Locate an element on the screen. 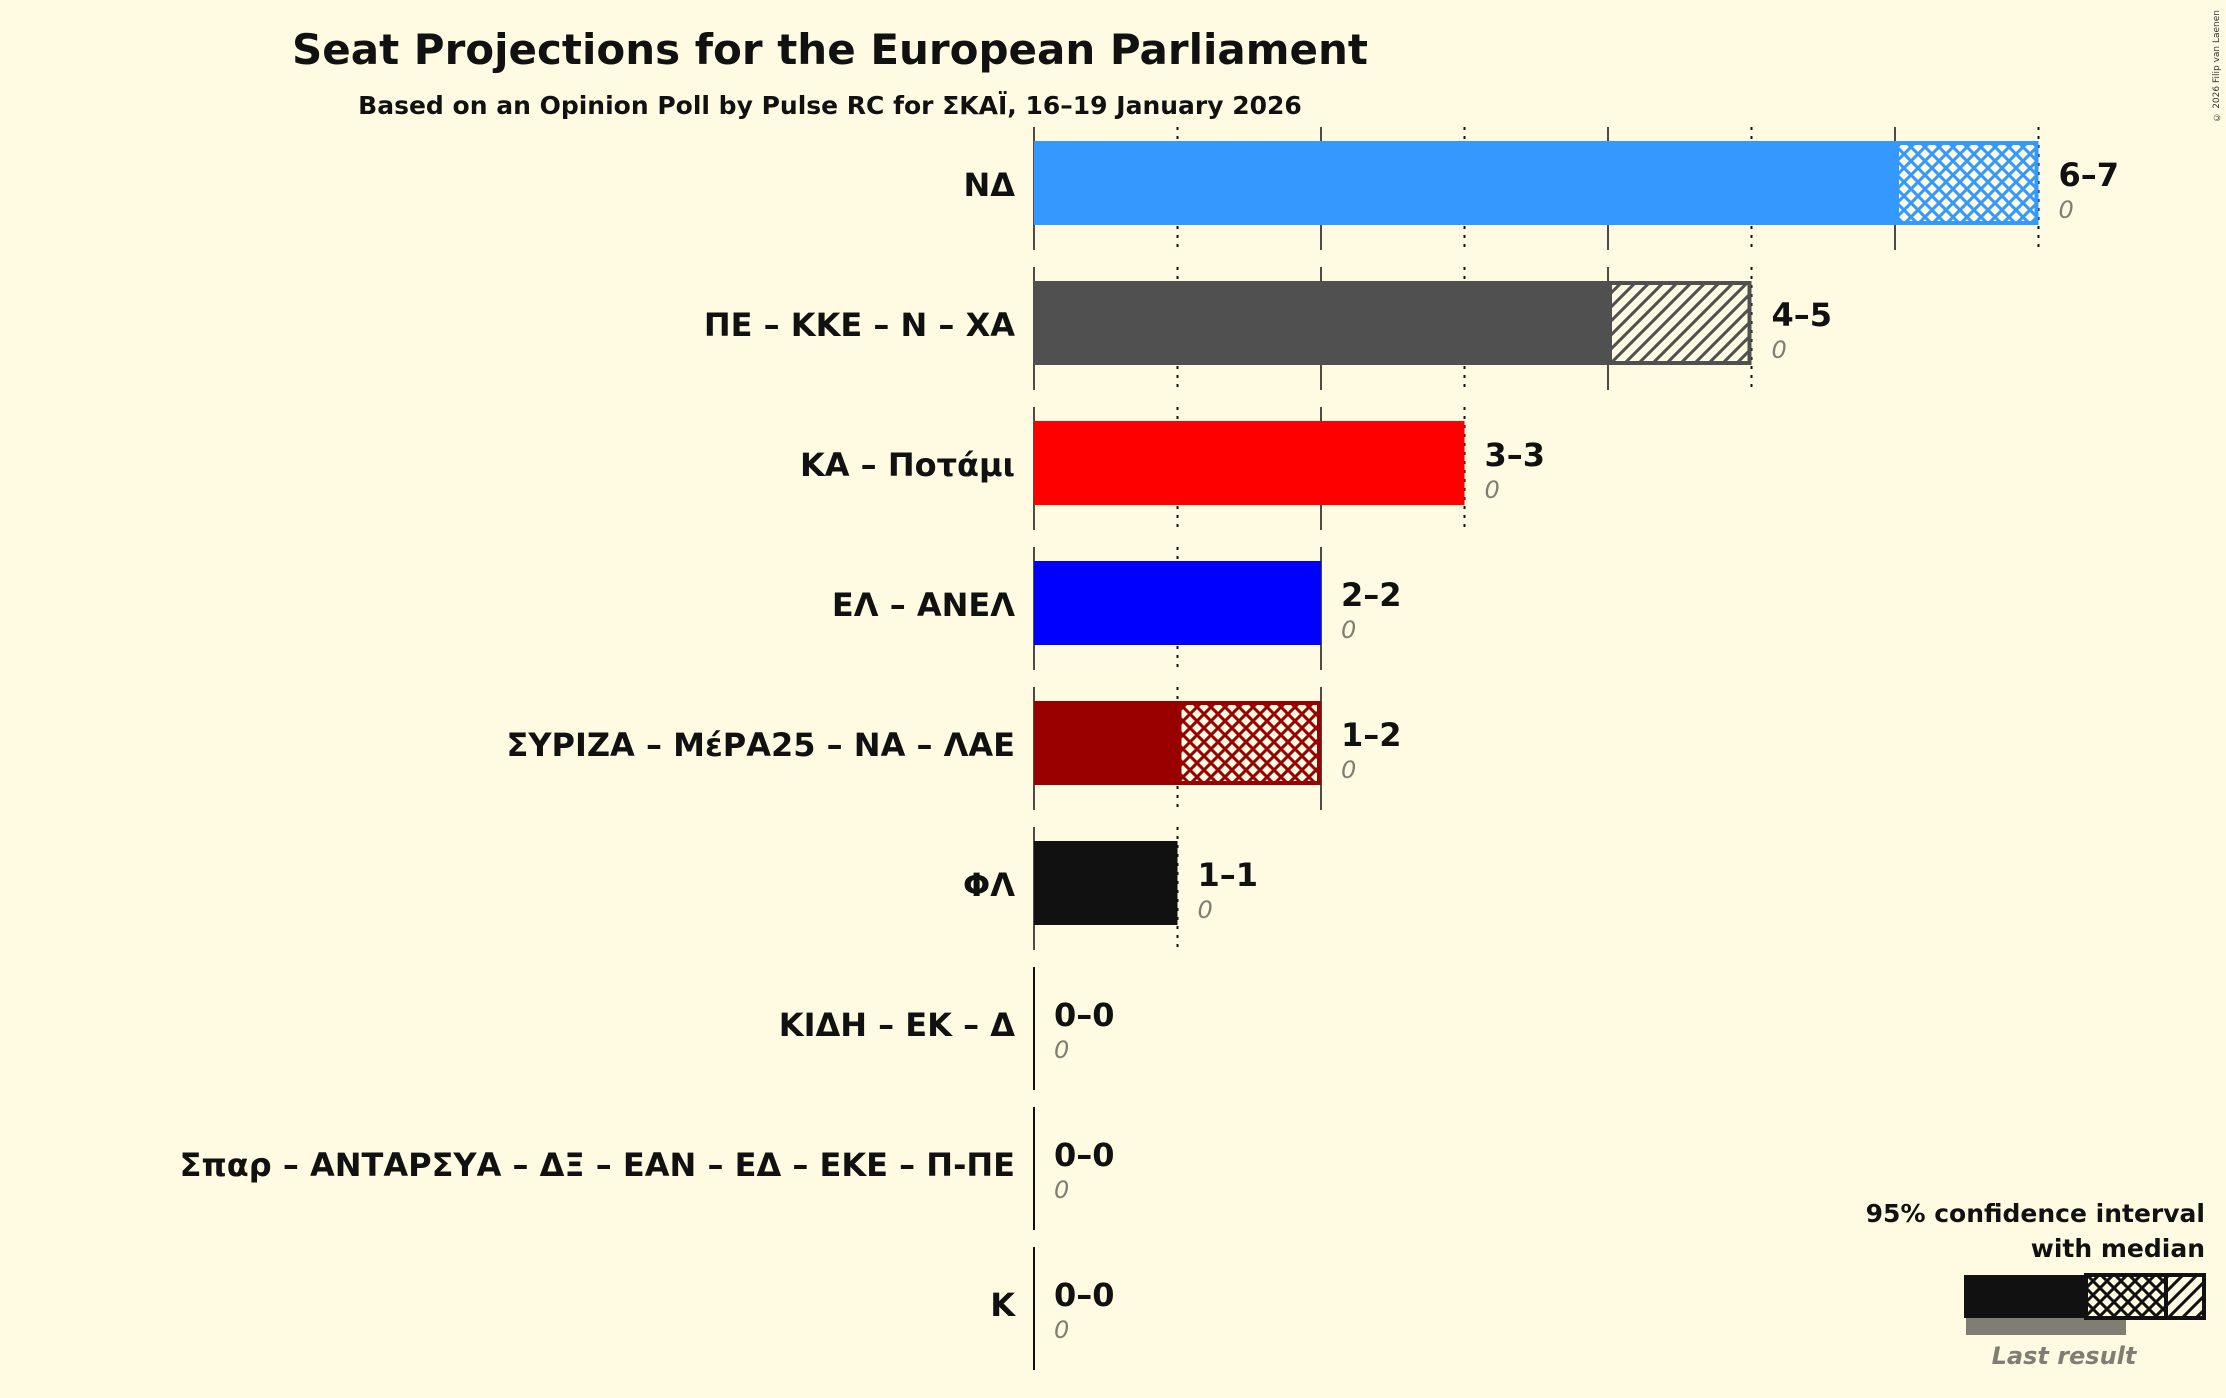 This screenshot has height=1398, width=2226. party-label: ΚΙΔΗ – ΕΚ – Δ is located at coordinates (897, 1025).